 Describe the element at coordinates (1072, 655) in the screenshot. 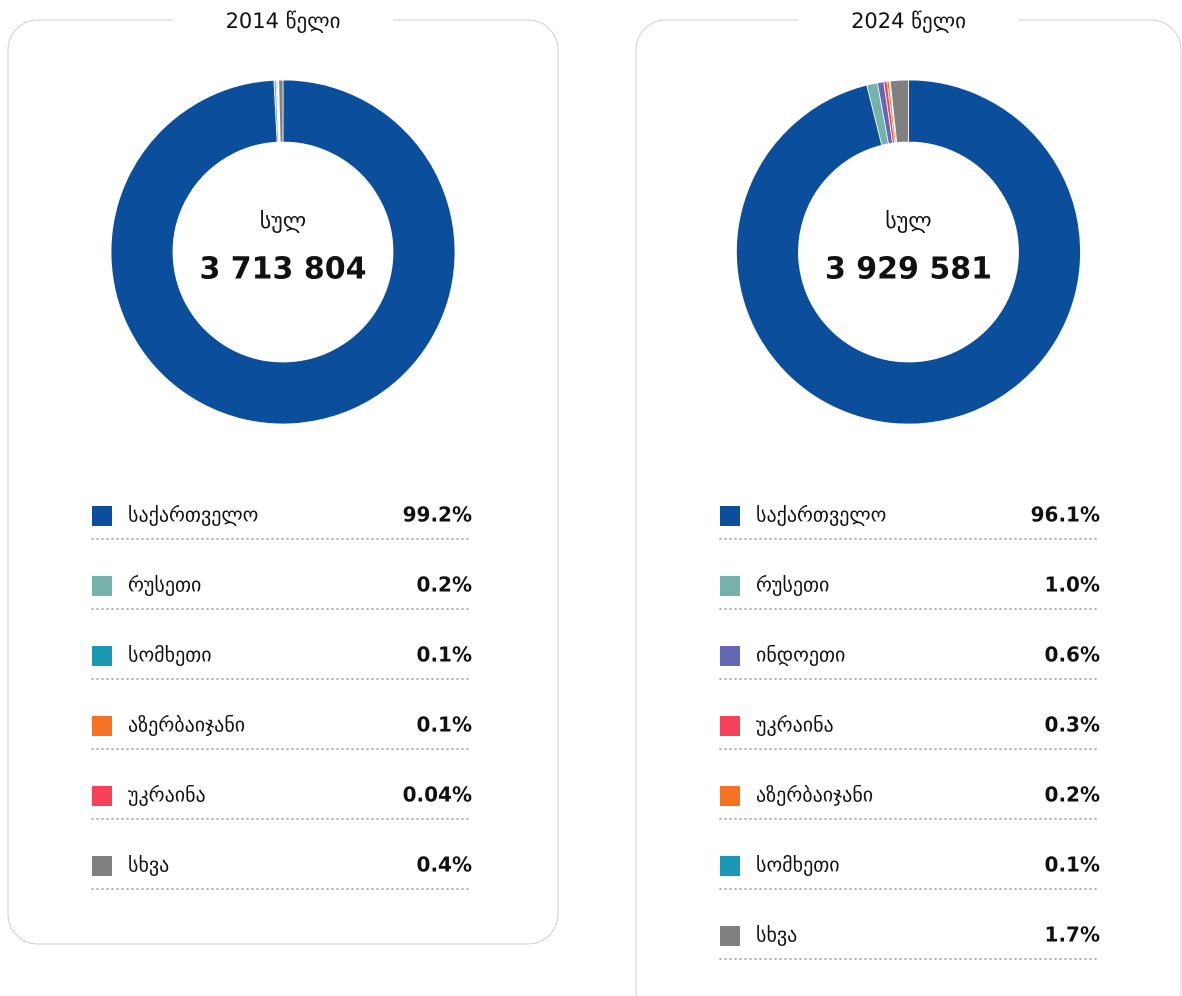

I see `value-label: 0.6%` at that location.